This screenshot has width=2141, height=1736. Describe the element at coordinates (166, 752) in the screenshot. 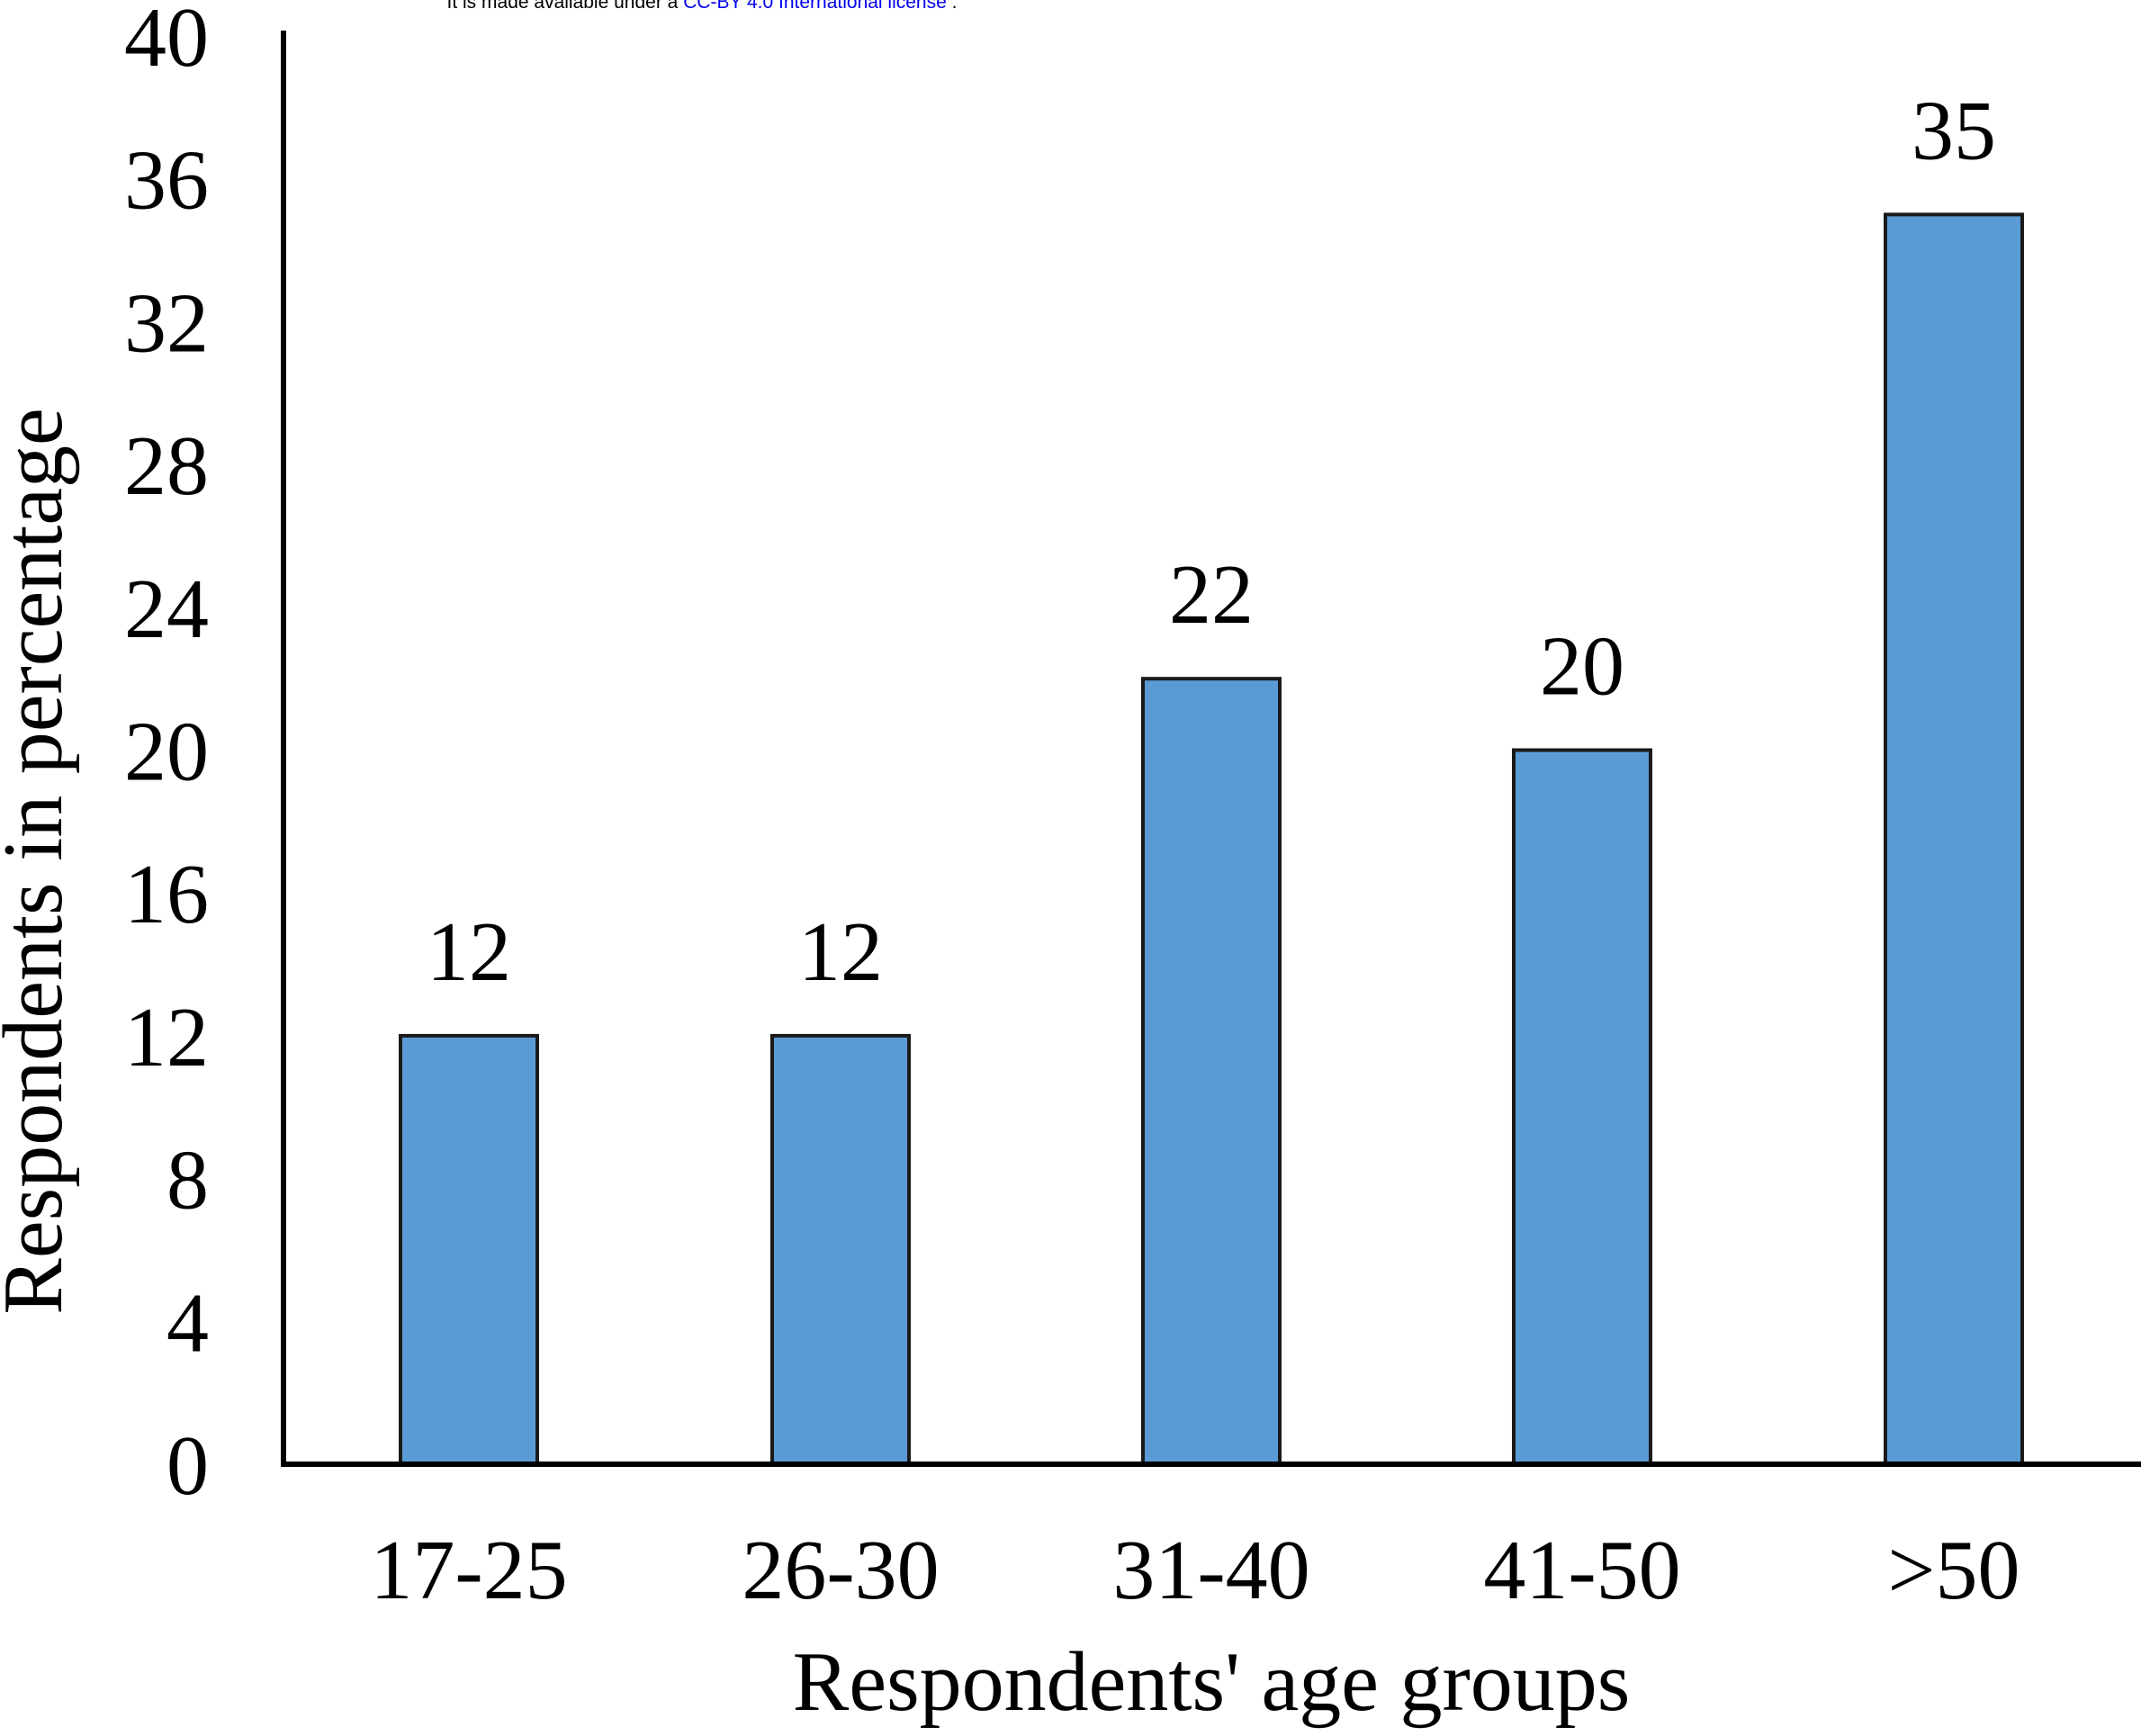

I see `y-tick-label: 20` at that location.